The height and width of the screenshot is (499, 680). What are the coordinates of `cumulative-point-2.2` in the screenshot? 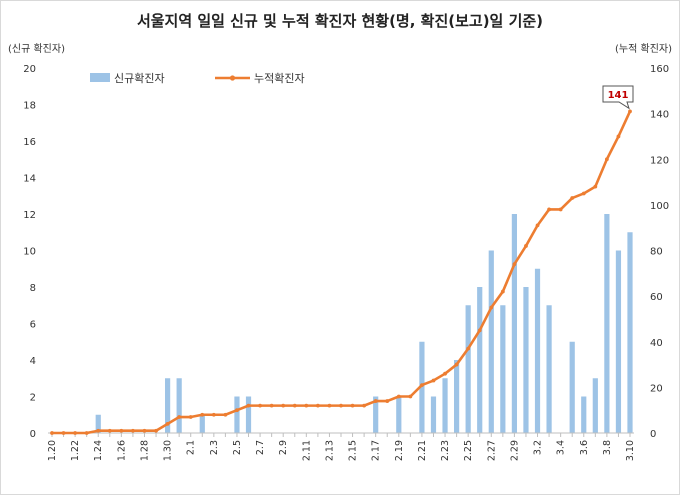 It's located at (202, 414).